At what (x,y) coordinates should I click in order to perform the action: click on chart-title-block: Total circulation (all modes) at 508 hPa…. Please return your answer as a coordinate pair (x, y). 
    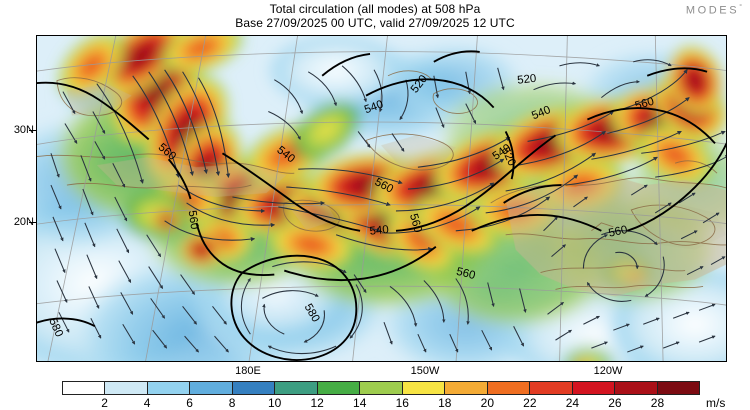
    Looking at the image, I should click on (375, 16).